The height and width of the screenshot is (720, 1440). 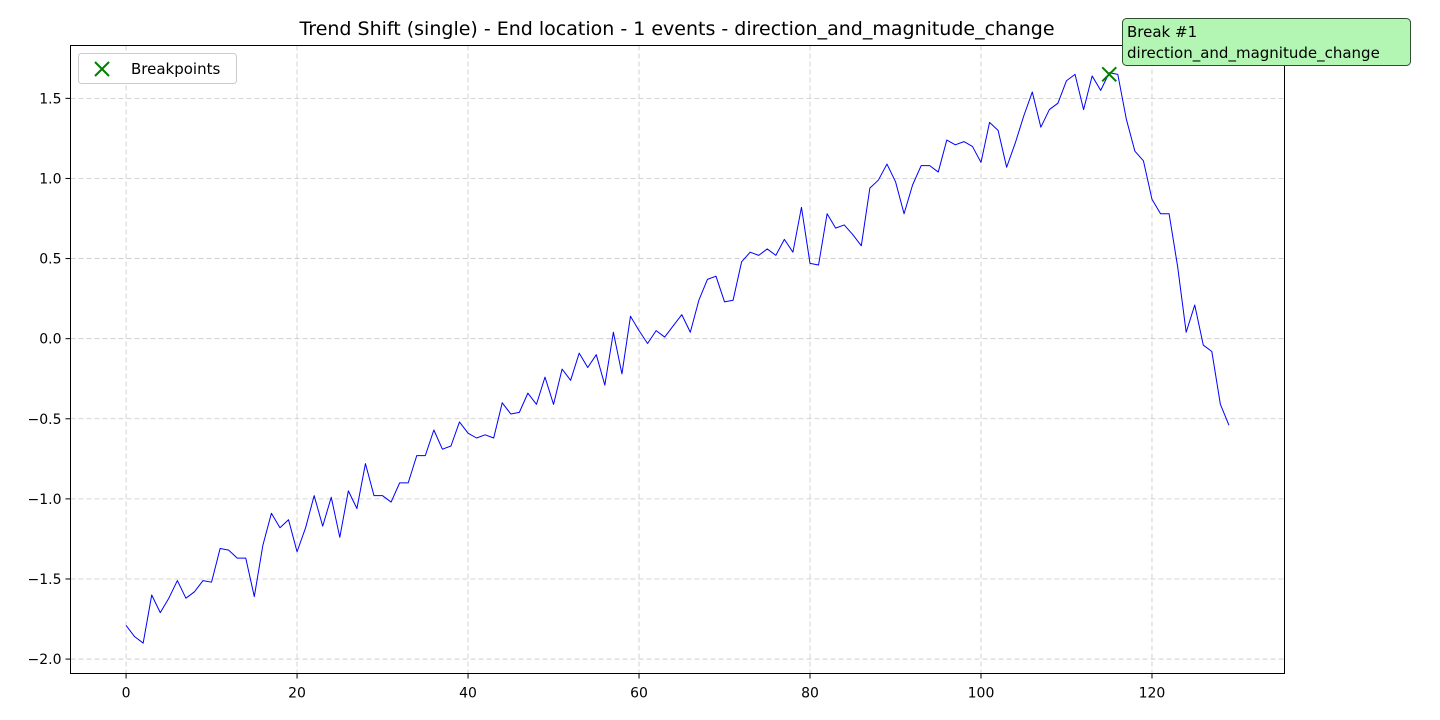 I want to click on breakpoint-marker, so click(x=1109, y=74).